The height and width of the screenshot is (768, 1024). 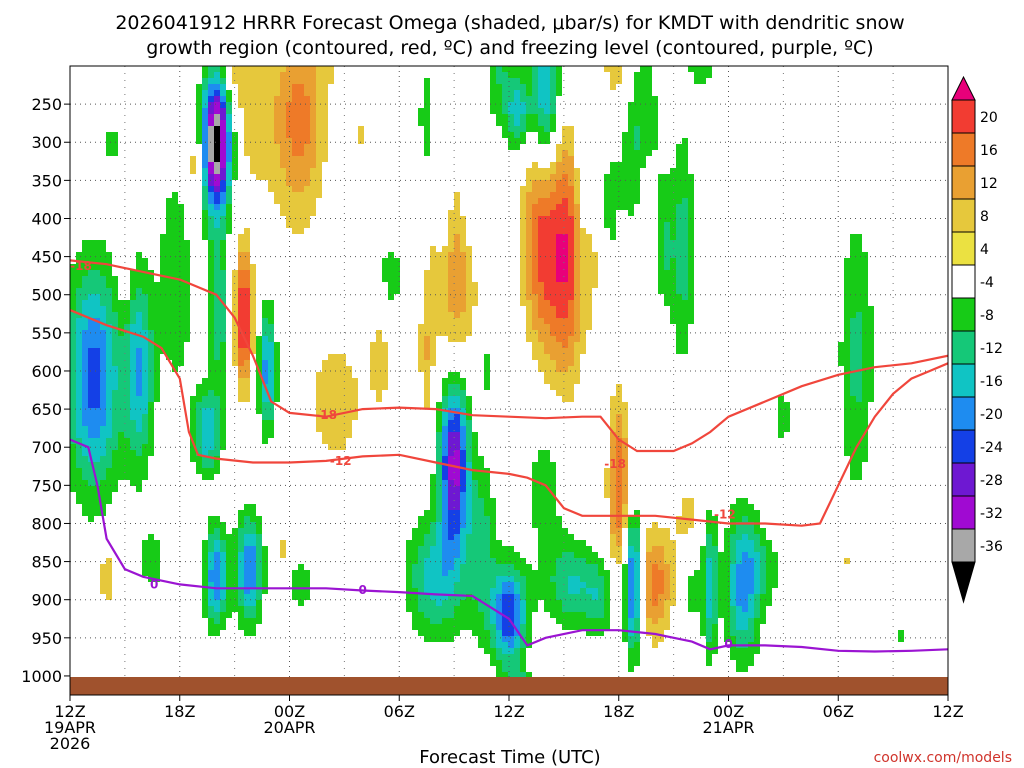 I want to click on x-axis-label: Forecast Time (UTC), so click(x=509, y=757).